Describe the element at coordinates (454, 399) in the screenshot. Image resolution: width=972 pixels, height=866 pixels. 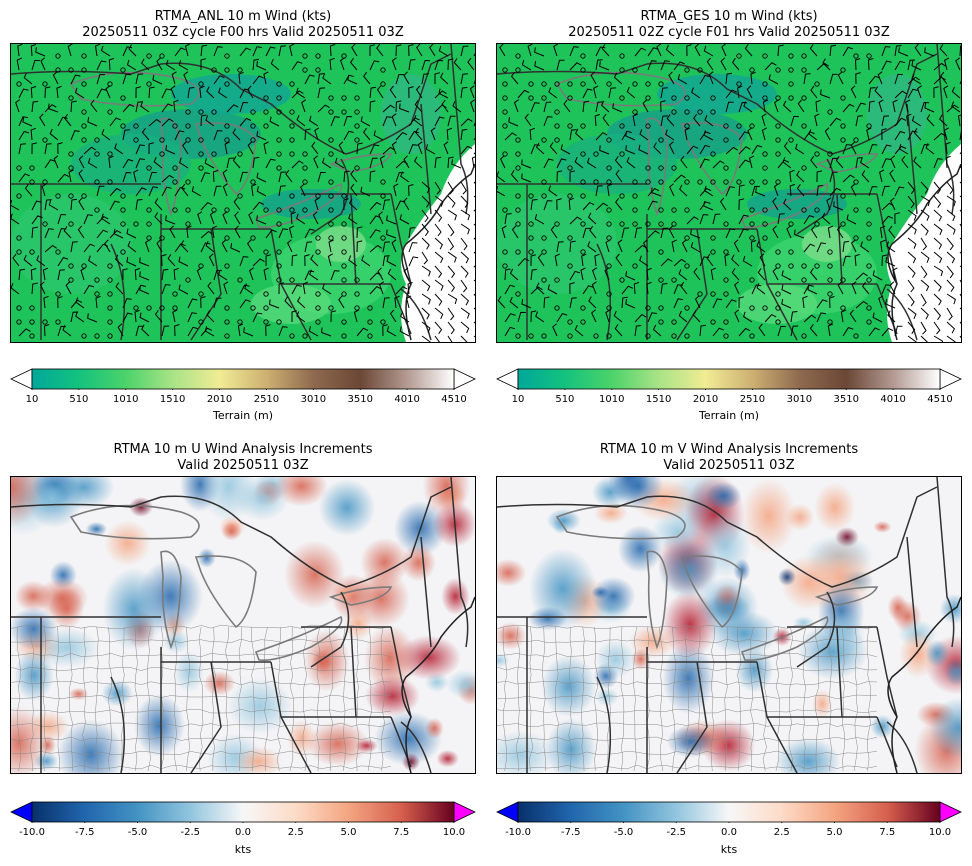
I see `colorbar-tick-label: 4510` at that location.